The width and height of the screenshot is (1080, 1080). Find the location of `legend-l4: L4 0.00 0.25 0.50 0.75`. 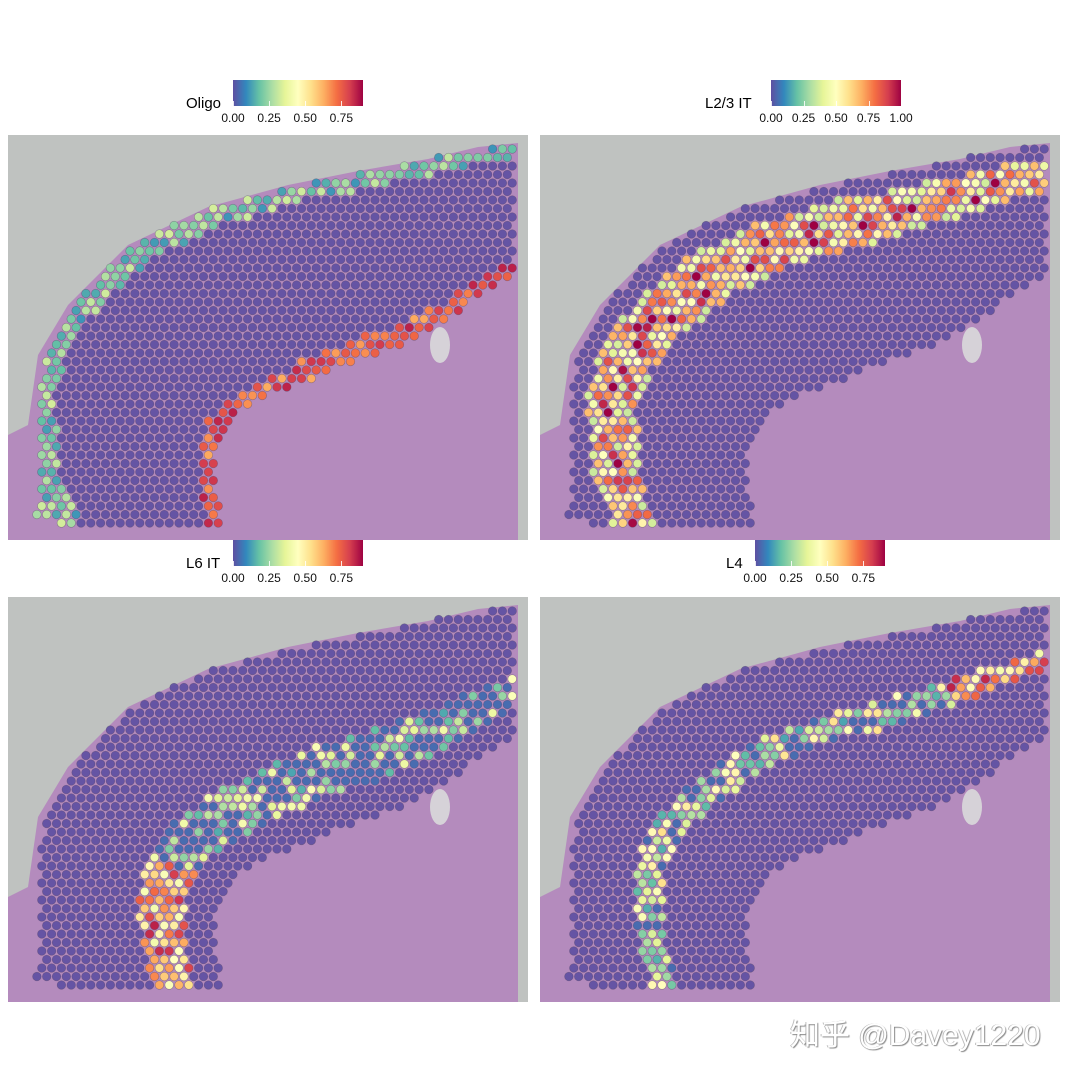

legend-l4: L4 0.00 0.25 0.50 0.75 is located at coordinates (810, 565).